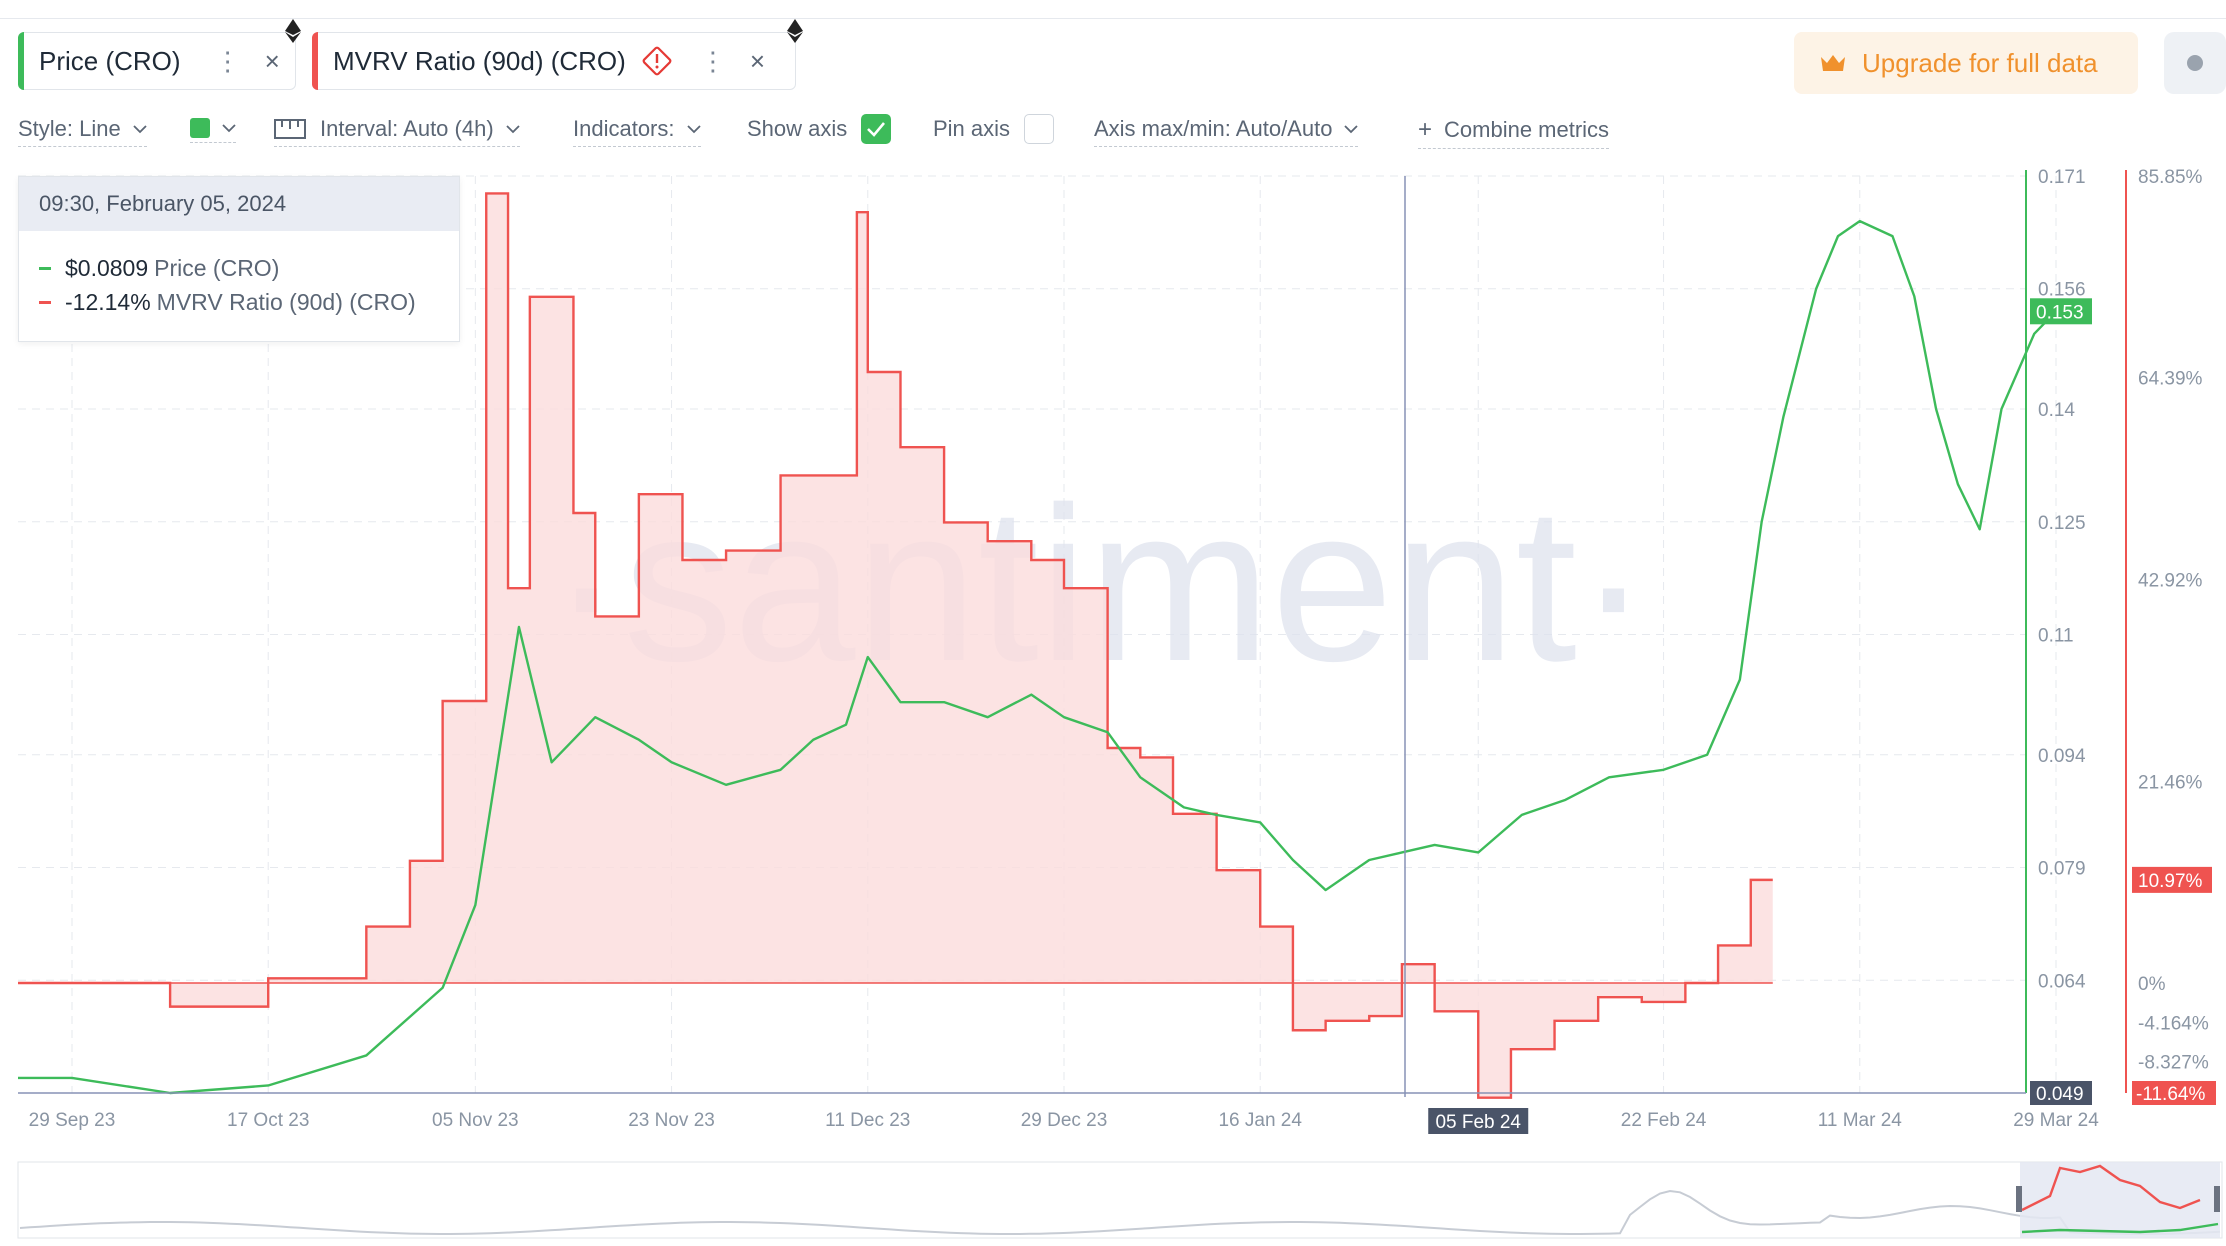  I want to click on x-tick-label: 23 Nov 23, so click(671, 1120).